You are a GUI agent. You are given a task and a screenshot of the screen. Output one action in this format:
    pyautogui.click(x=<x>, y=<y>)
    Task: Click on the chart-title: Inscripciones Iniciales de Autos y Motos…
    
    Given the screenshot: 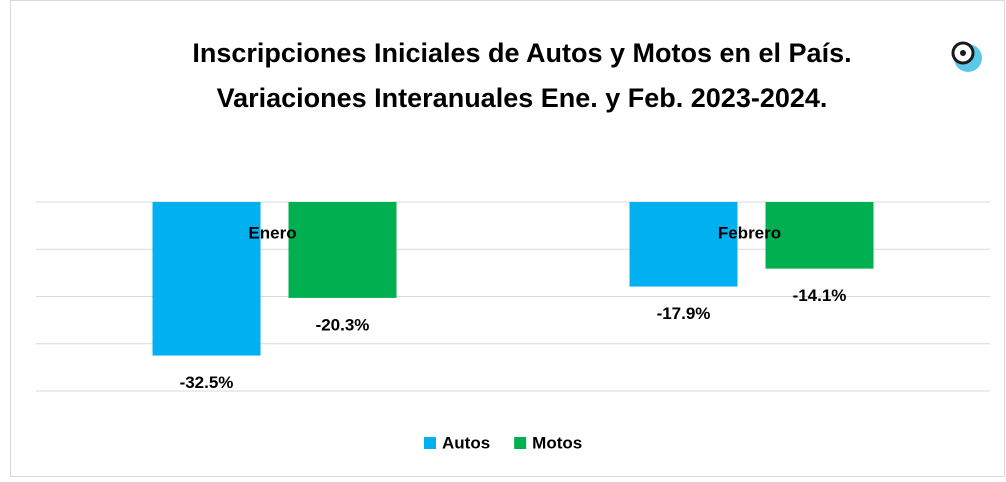 What is the action you would take?
    pyautogui.click(x=521, y=53)
    